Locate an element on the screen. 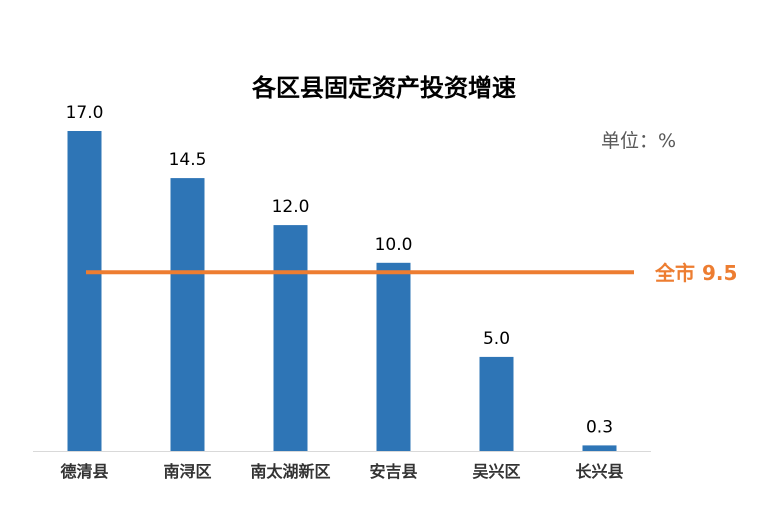 This screenshot has height=517, width=768. chart-title: 各区县固定资产投资增速 is located at coordinates (383, 88).